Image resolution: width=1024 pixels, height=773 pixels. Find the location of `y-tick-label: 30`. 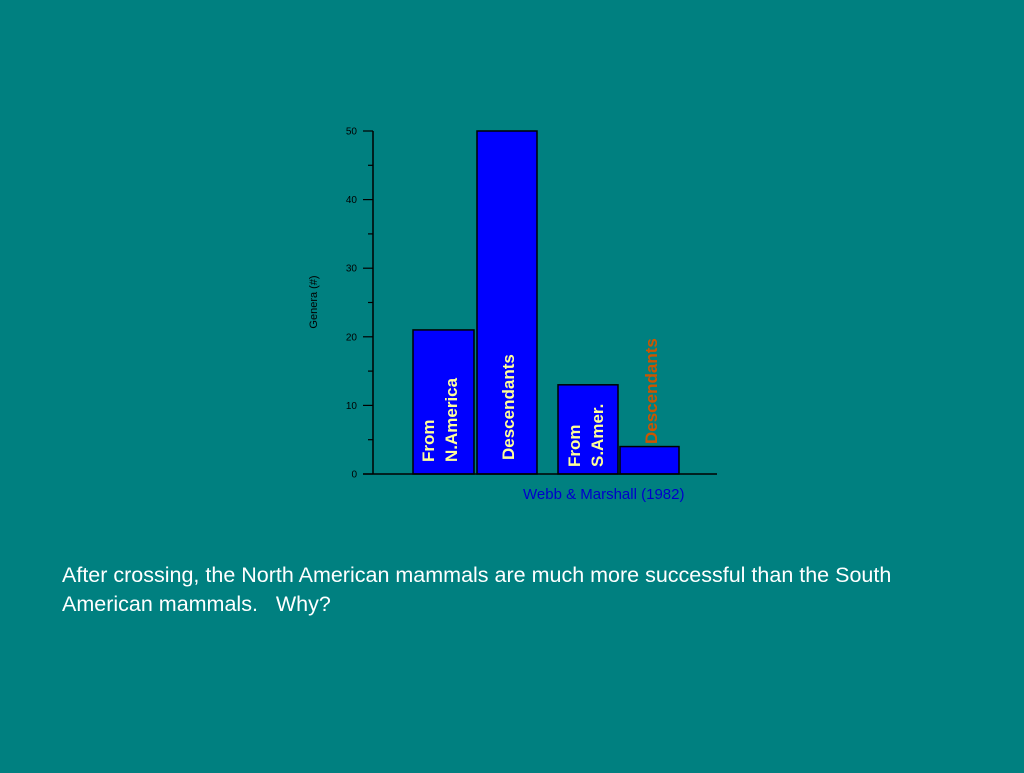

y-tick-label: 30 is located at coordinates (352, 269).